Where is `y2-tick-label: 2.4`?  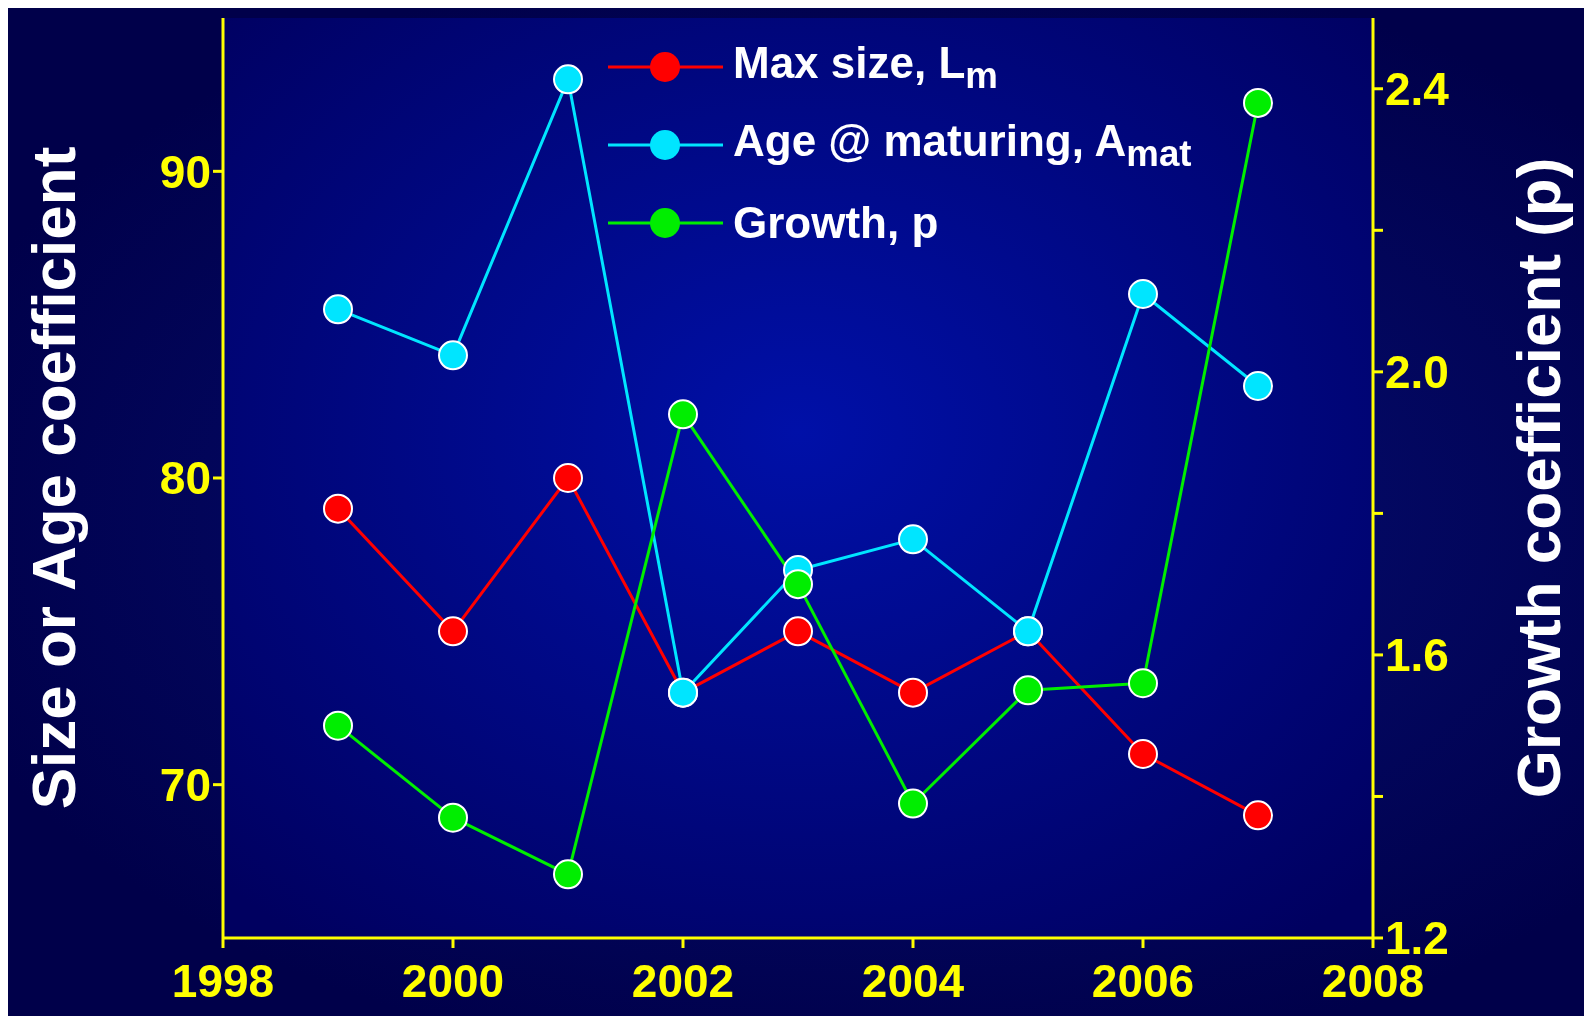
y2-tick-label: 2.4 is located at coordinates (1417, 89).